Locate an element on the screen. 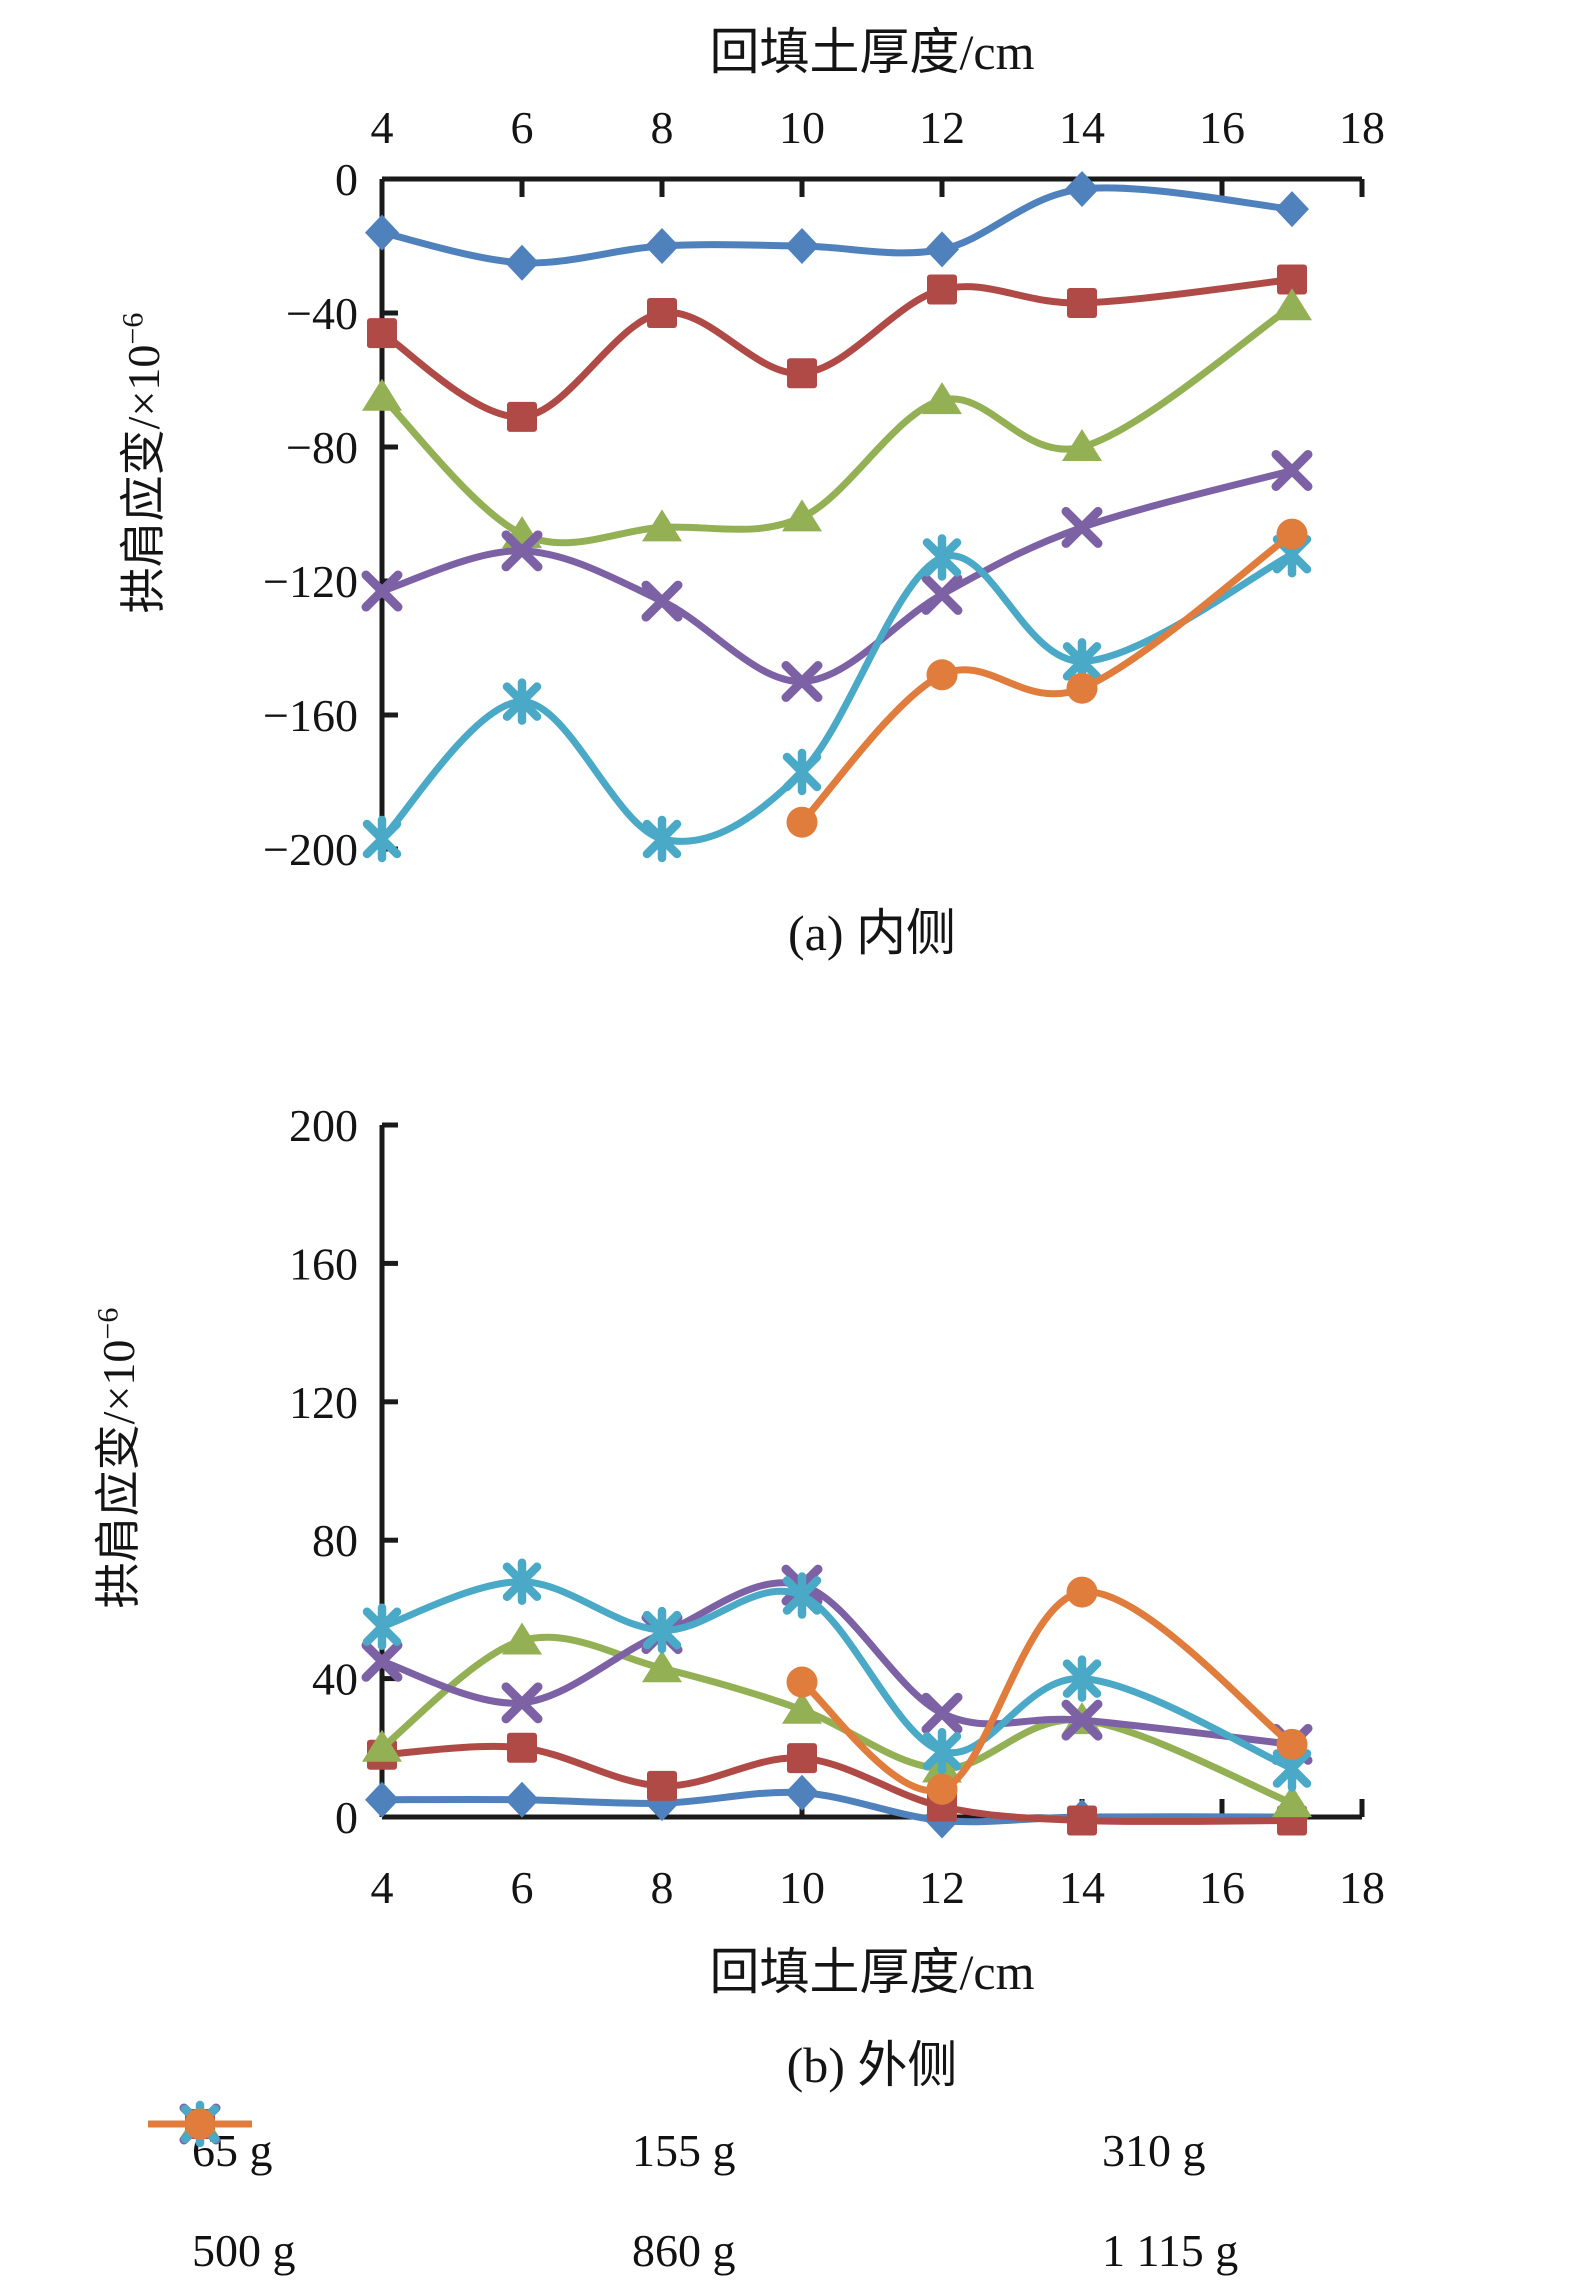  series-a-1115g is located at coordinates (1047, 678).